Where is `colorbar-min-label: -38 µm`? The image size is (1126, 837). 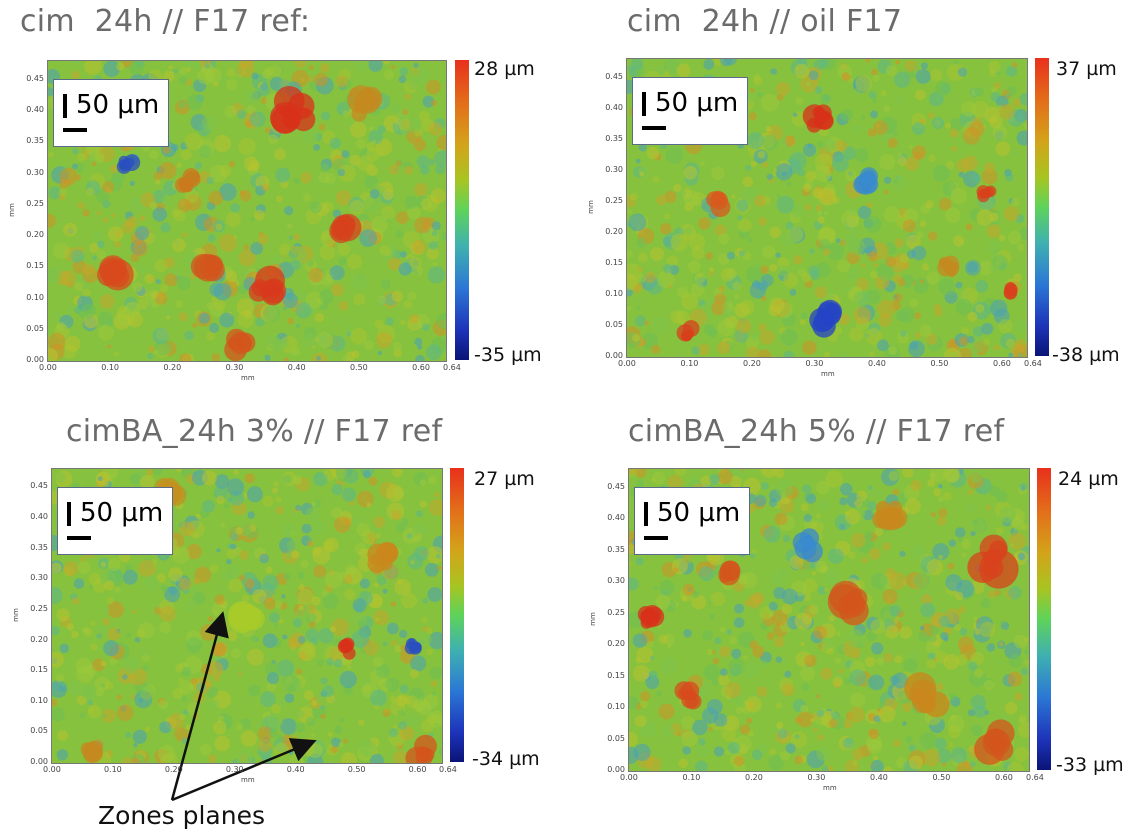 colorbar-min-label: -38 µm is located at coordinates (1086, 355).